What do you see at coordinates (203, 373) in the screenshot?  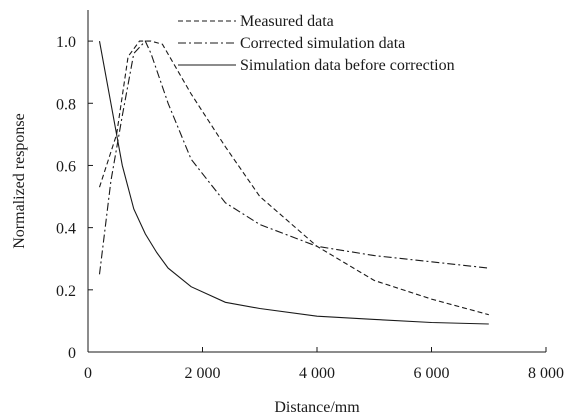 I see `x-tick-label: 2 000` at bounding box center [203, 373].